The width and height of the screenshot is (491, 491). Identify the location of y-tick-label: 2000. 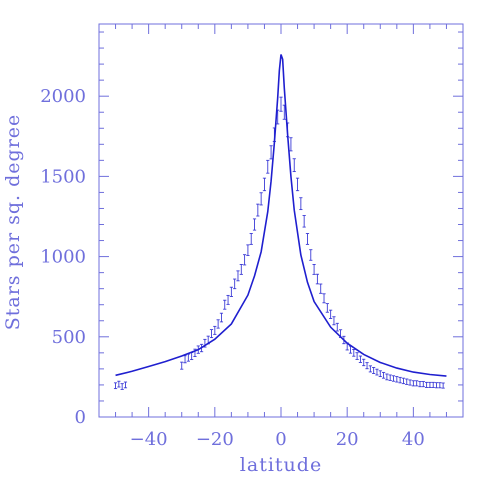
(63, 96).